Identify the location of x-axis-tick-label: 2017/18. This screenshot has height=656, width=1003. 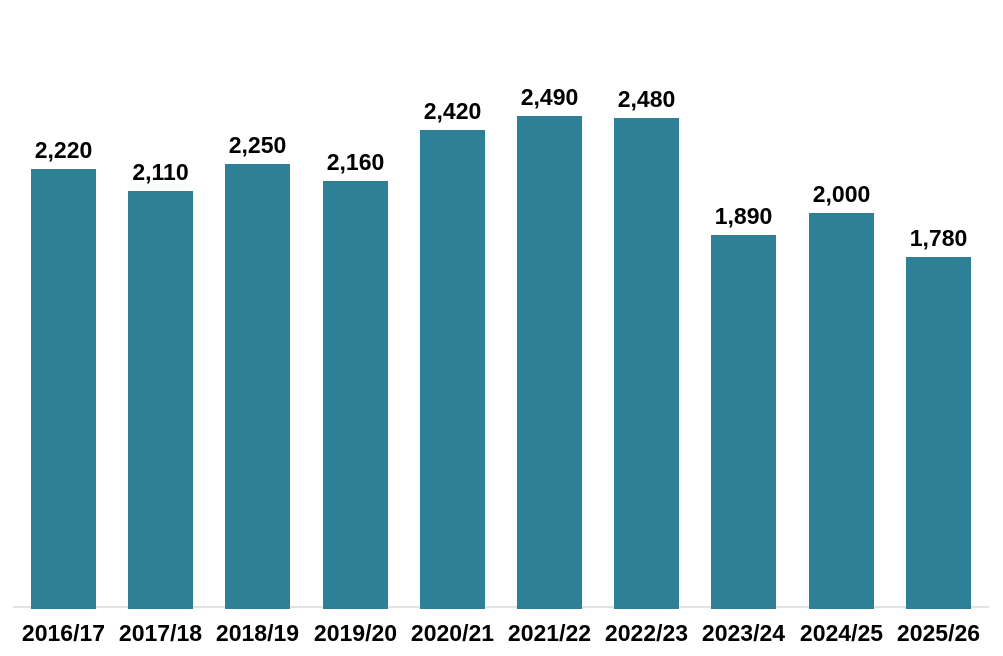
(160, 633).